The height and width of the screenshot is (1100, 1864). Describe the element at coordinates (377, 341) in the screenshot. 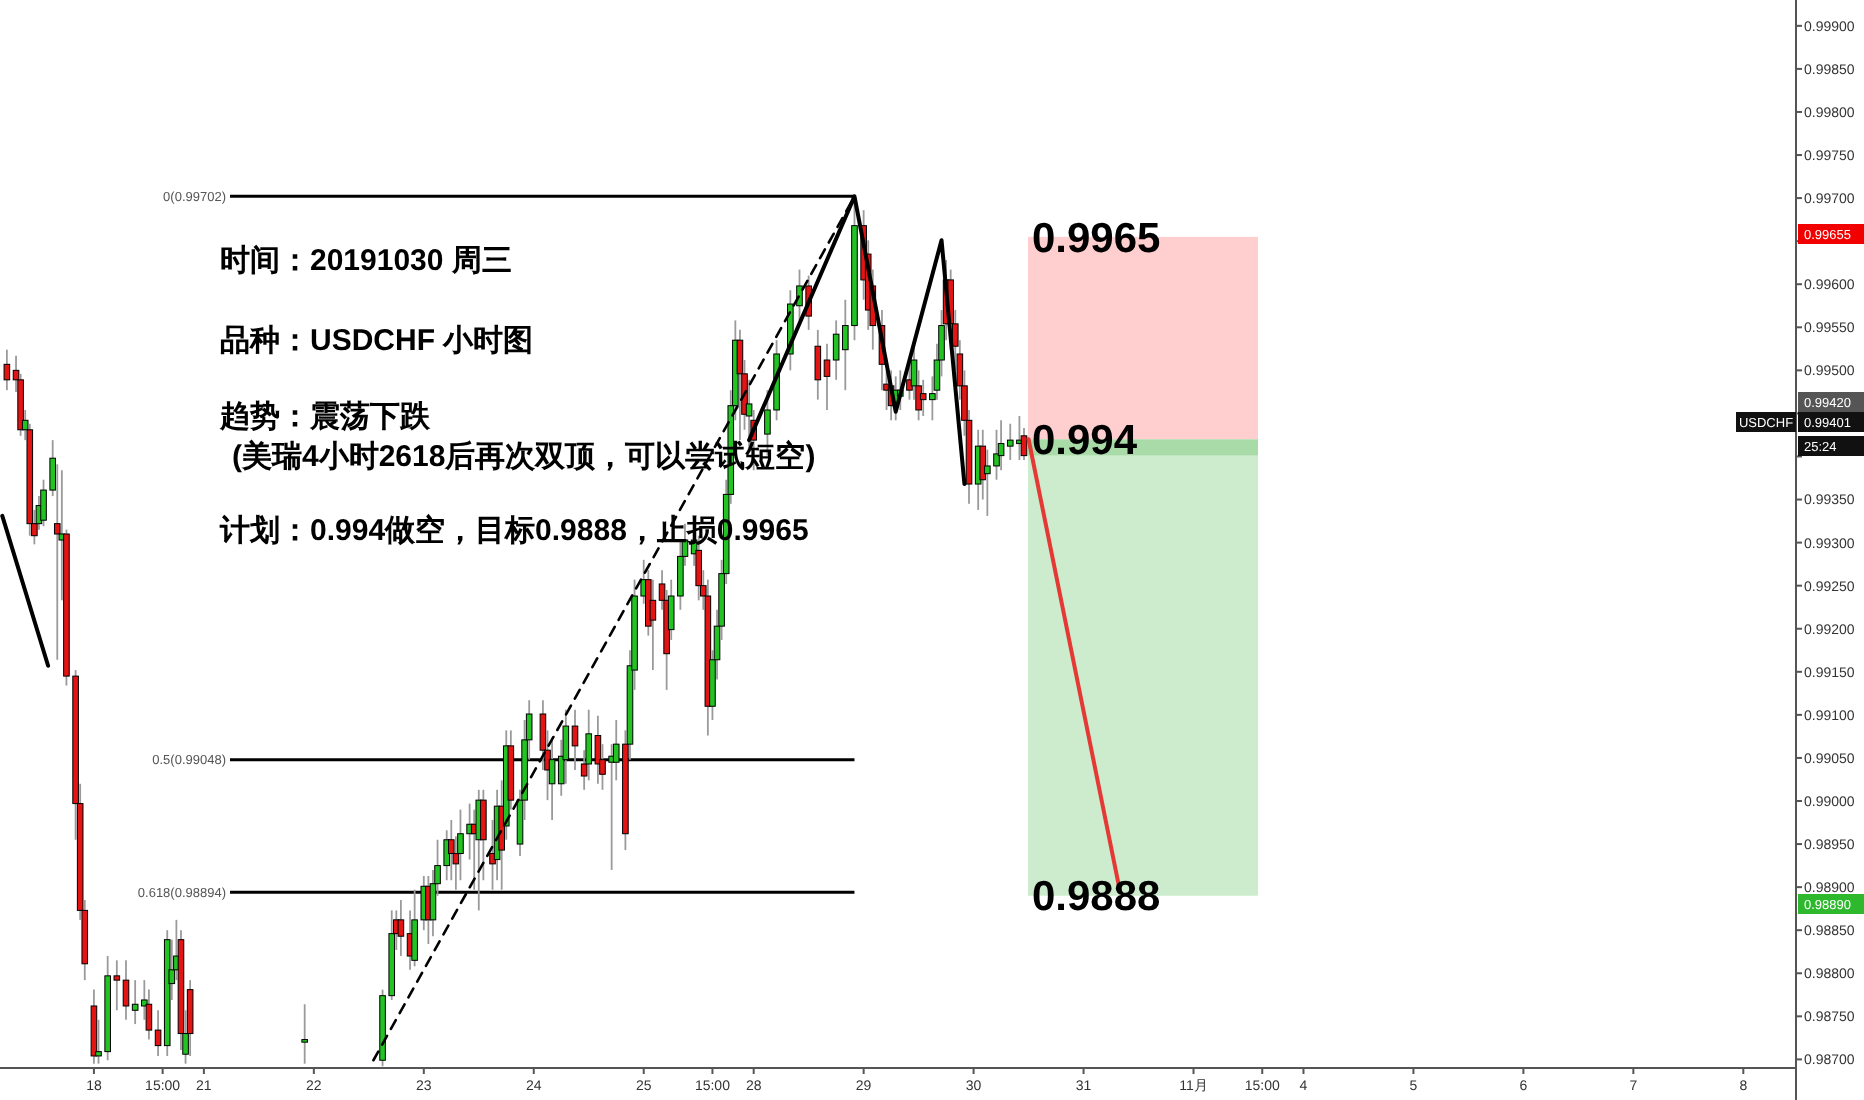

I see `annotation: 品种：USDCHF 小时图` at that location.